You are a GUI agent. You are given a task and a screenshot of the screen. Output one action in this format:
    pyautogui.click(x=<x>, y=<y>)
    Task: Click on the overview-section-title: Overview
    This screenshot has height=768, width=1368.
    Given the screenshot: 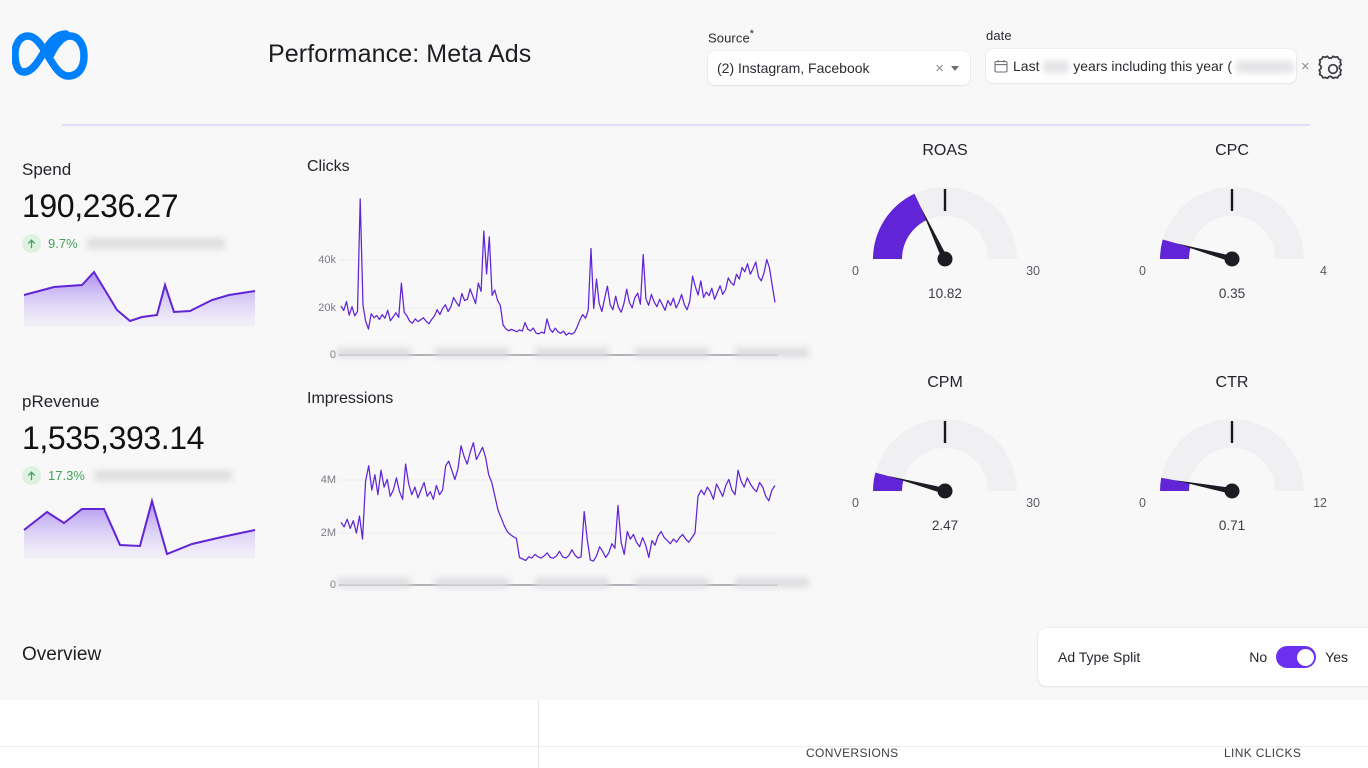 What is the action you would take?
    pyautogui.click(x=62, y=654)
    